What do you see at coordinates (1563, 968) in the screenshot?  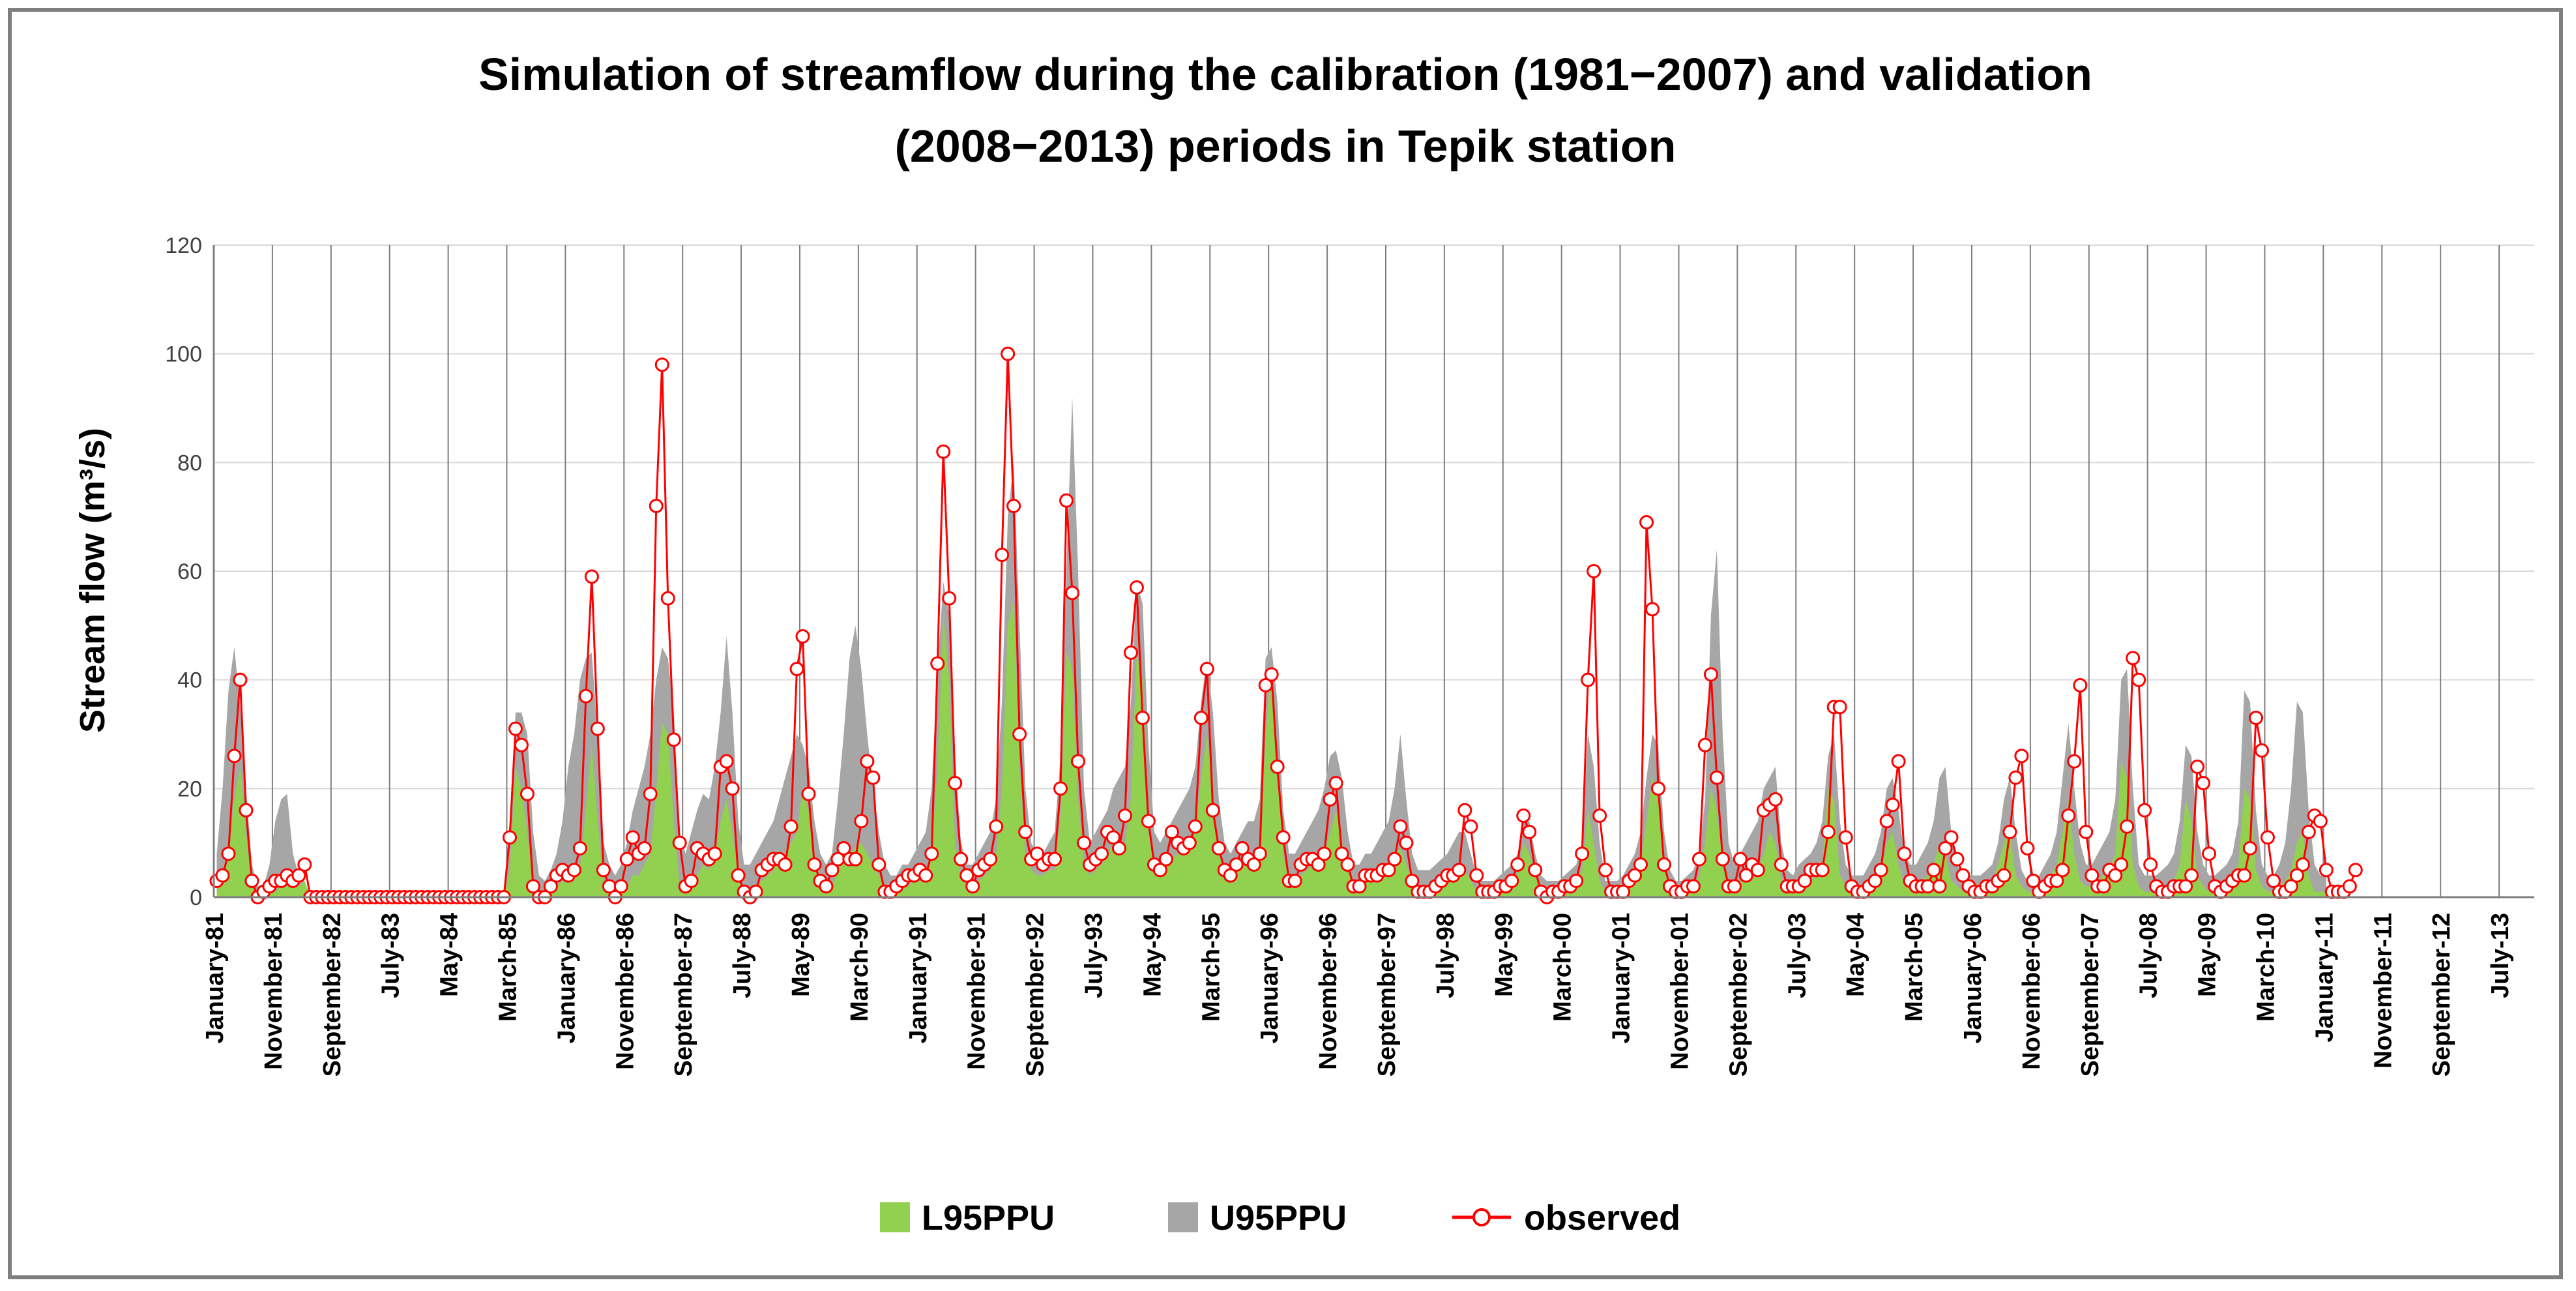 I see `x-tick-label-23: March-00` at bounding box center [1563, 968].